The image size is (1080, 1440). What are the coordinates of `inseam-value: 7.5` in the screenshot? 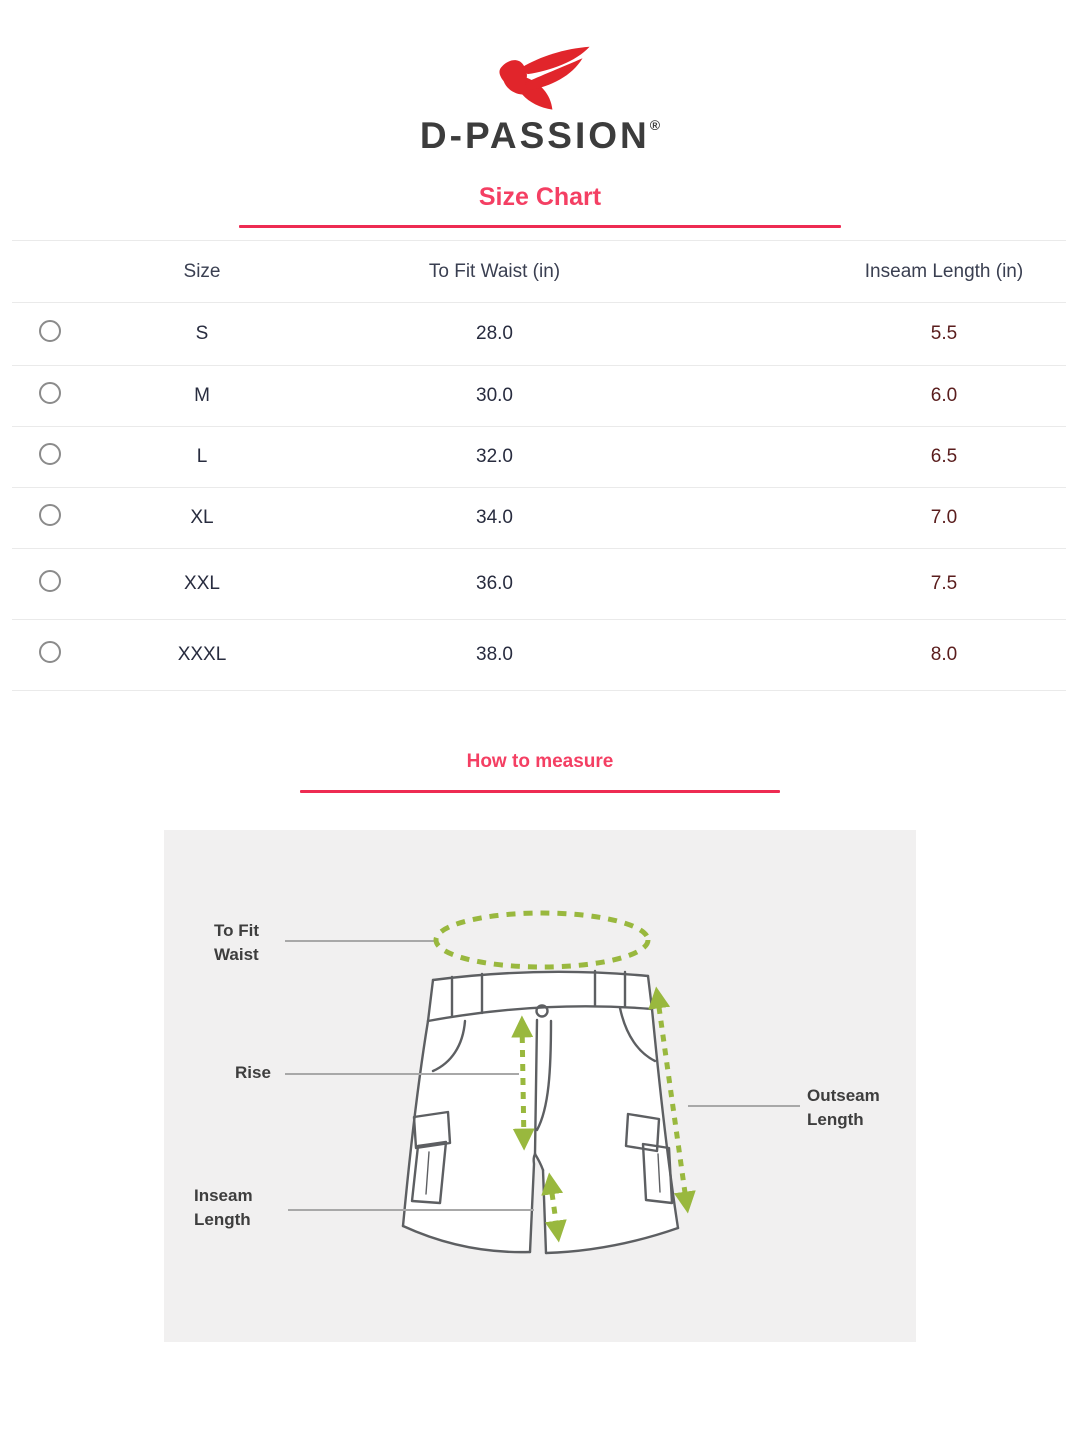 It's located at (944, 583).